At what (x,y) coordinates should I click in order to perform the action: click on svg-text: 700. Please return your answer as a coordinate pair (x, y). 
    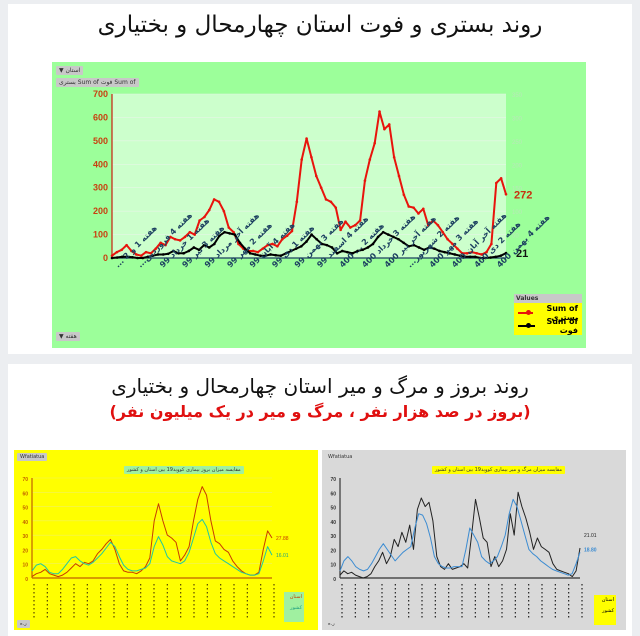
    Looking at the image, I should click on (100, 94).